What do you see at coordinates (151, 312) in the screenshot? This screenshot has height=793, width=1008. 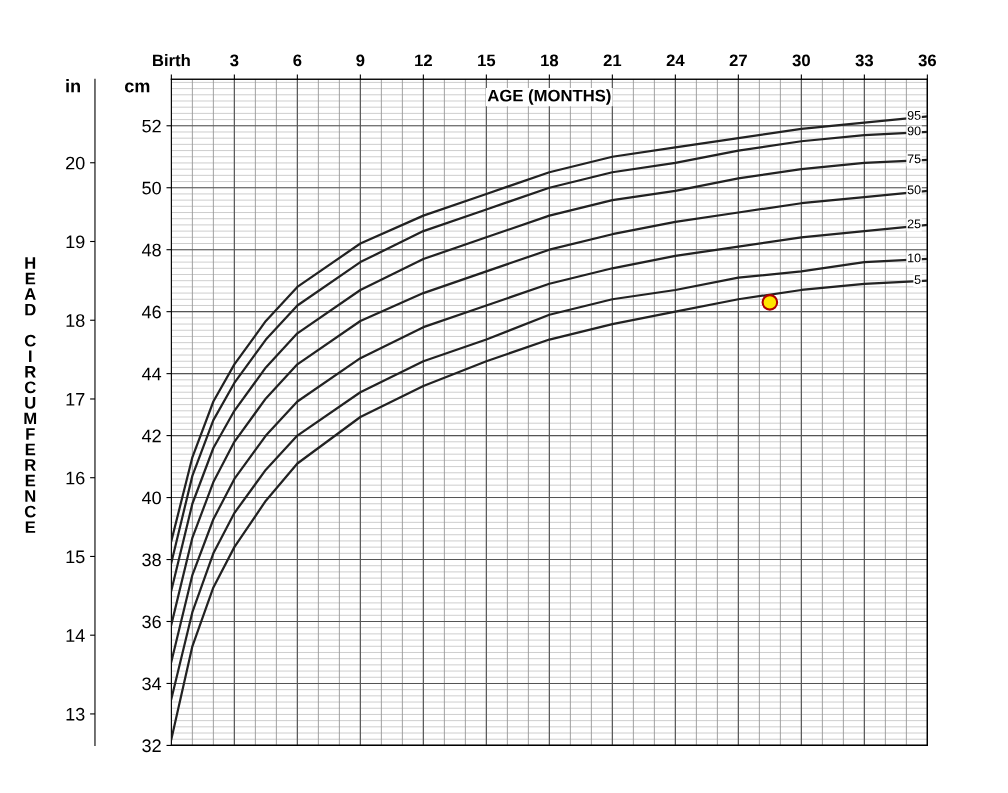 I see `y-tick-label: 46` at bounding box center [151, 312].